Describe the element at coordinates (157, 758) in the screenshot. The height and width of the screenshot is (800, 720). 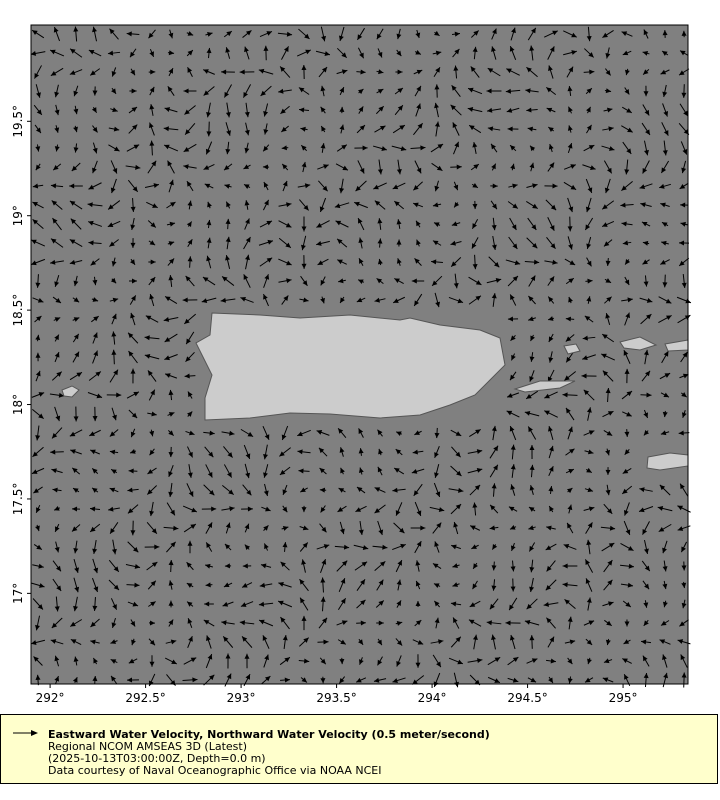
I see `legend-time-depth: (2025-10-13T03:00:00Z, Depth=0.0 m)` at that location.